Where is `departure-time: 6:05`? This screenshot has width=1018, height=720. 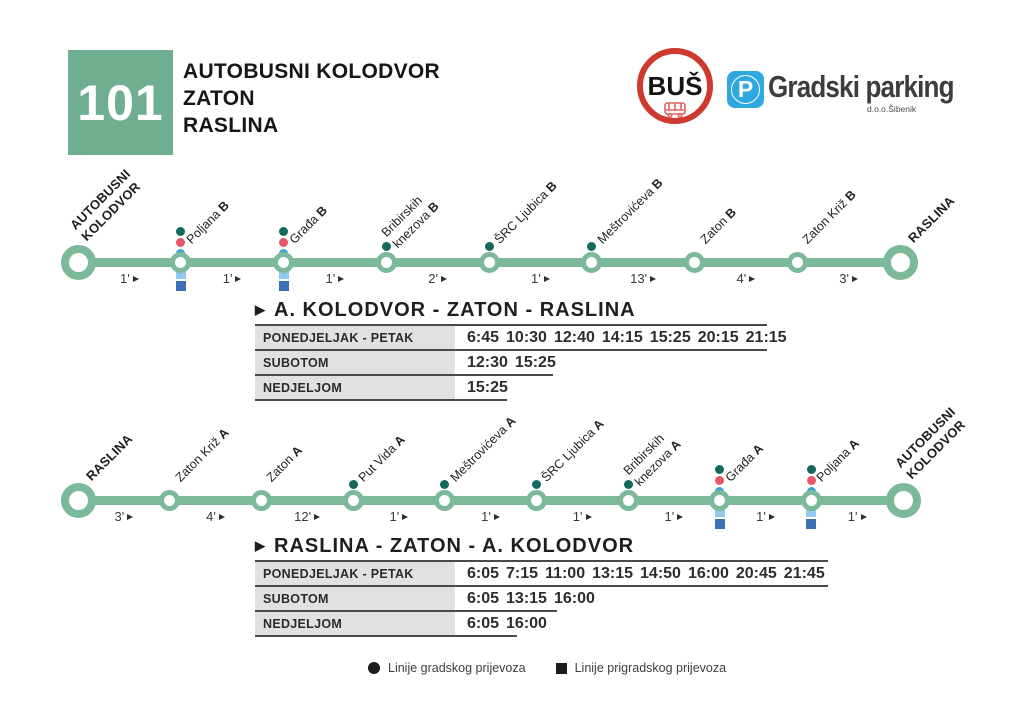
departure-time: 6:05 is located at coordinates (483, 573).